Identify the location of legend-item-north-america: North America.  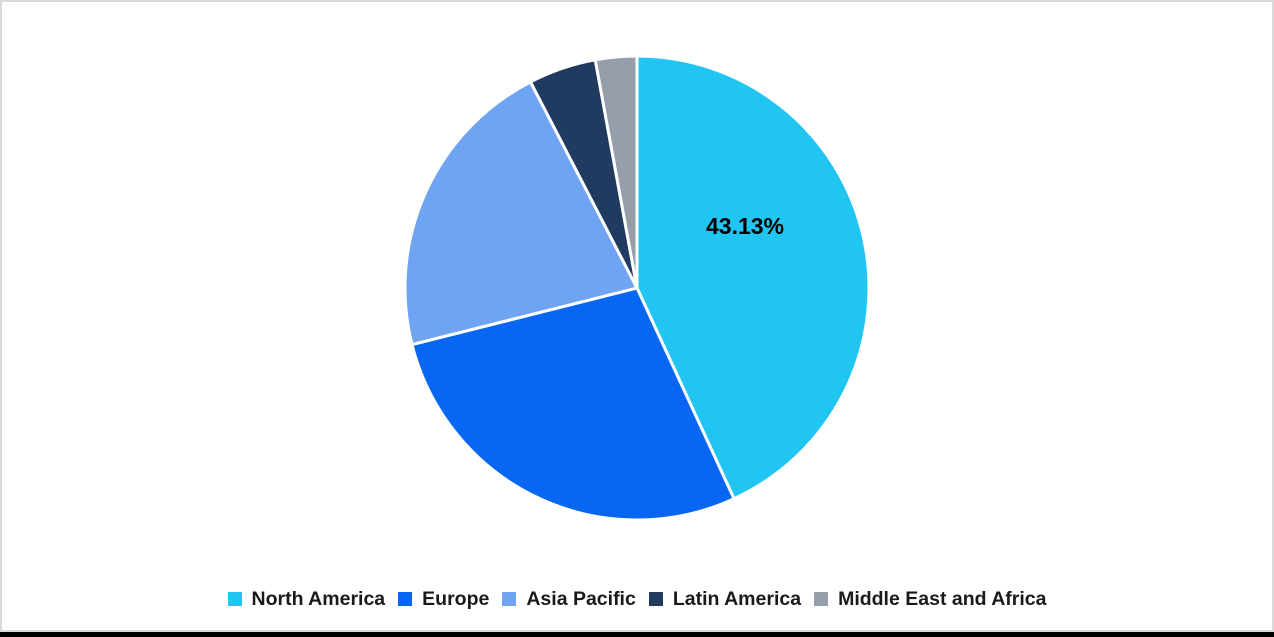
(306, 599).